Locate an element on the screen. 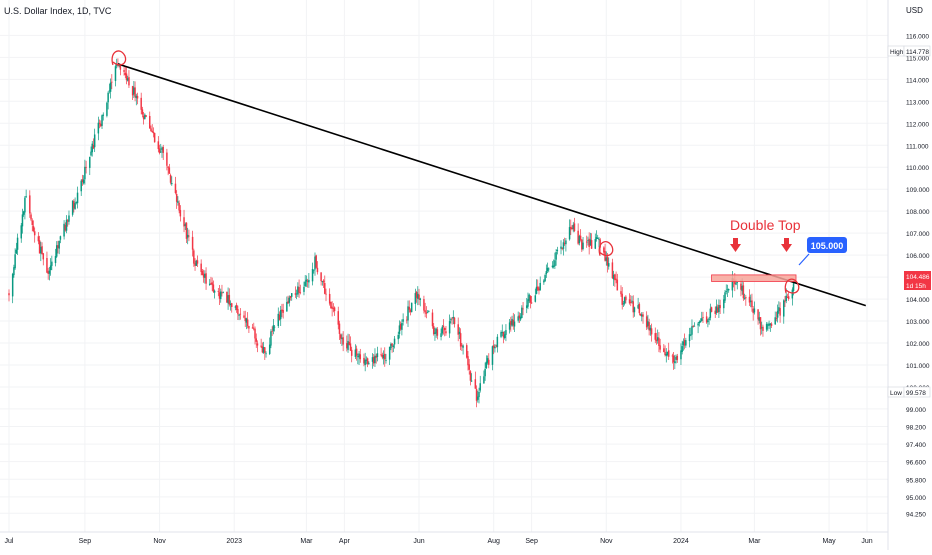  high-marker: High 114.778 is located at coordinates (909, 51).